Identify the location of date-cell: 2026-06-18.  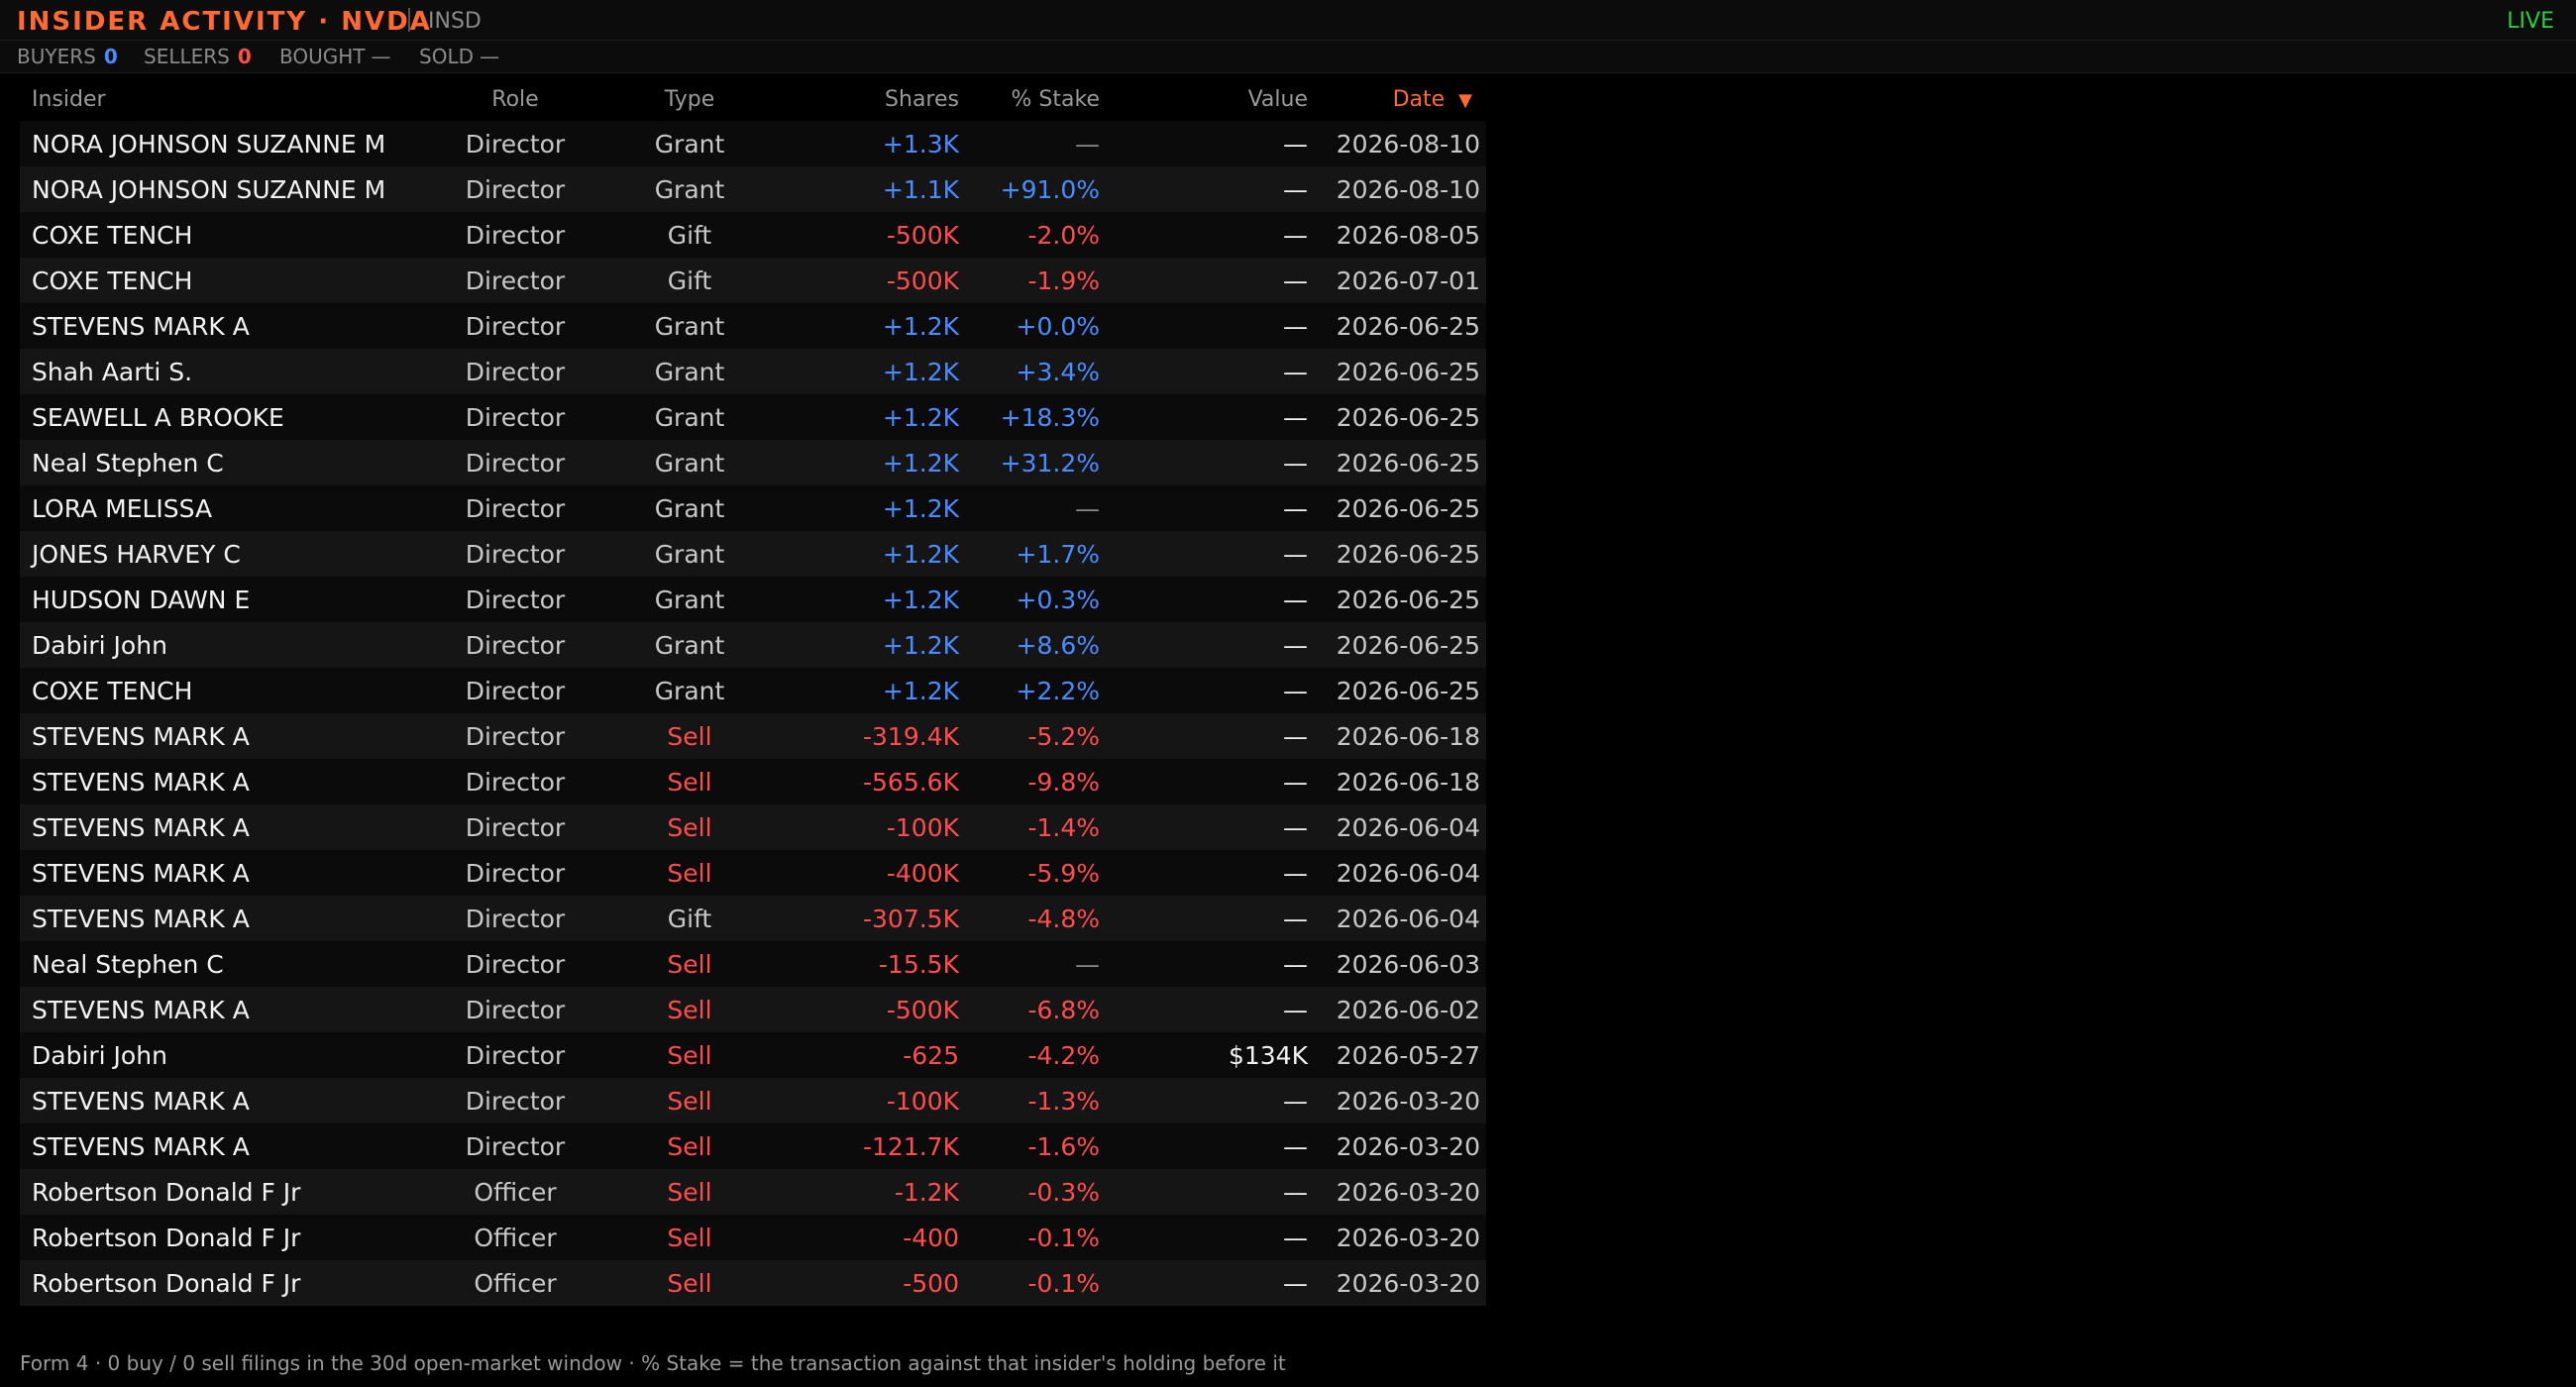
(1408, 736).